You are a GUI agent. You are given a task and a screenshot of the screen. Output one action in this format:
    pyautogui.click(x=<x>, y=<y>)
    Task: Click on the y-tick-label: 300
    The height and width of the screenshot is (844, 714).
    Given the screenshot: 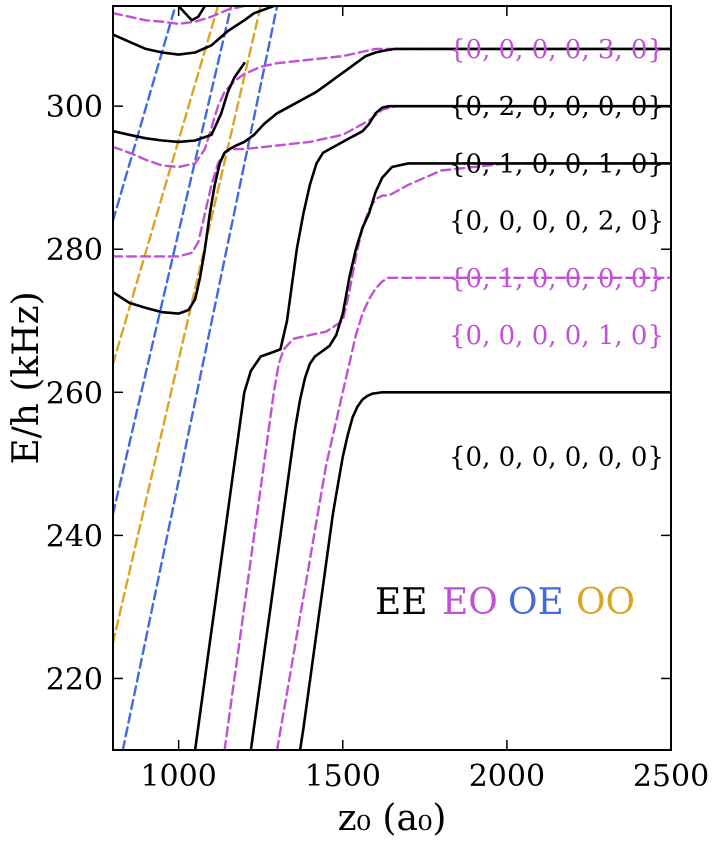 What is the action you would take?
    pyautogui.click(x=74, y=107)
    